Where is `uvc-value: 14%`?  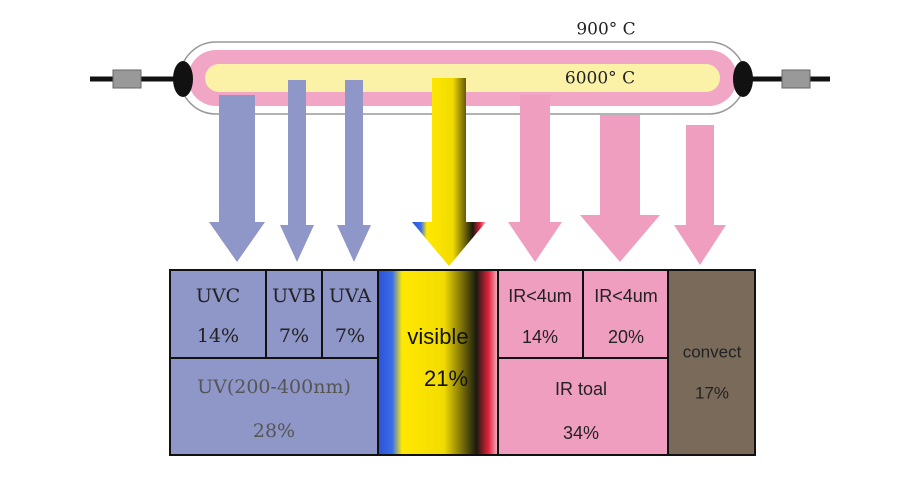 uvc-value: 14% is located at coordinates (218, 336).